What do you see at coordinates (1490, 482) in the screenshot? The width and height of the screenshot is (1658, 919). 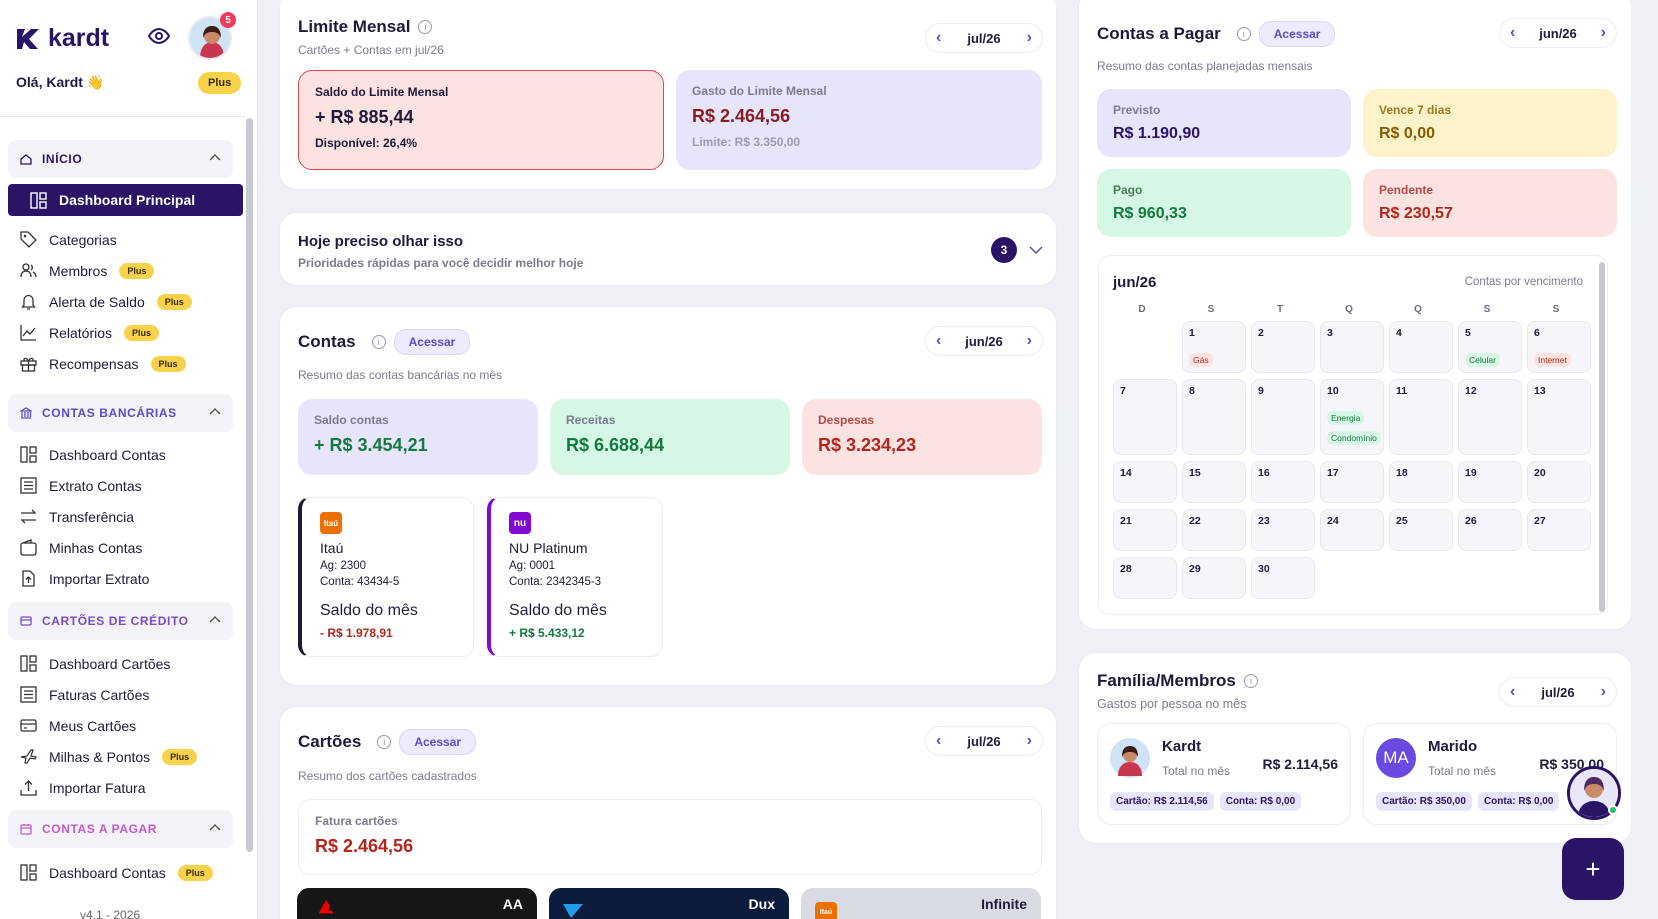 I see `calendar-day: 19` at bounding box center [1490, 482].